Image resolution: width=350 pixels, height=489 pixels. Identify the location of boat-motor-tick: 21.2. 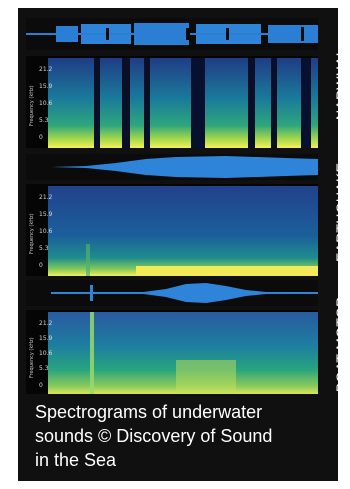
(46, 323).